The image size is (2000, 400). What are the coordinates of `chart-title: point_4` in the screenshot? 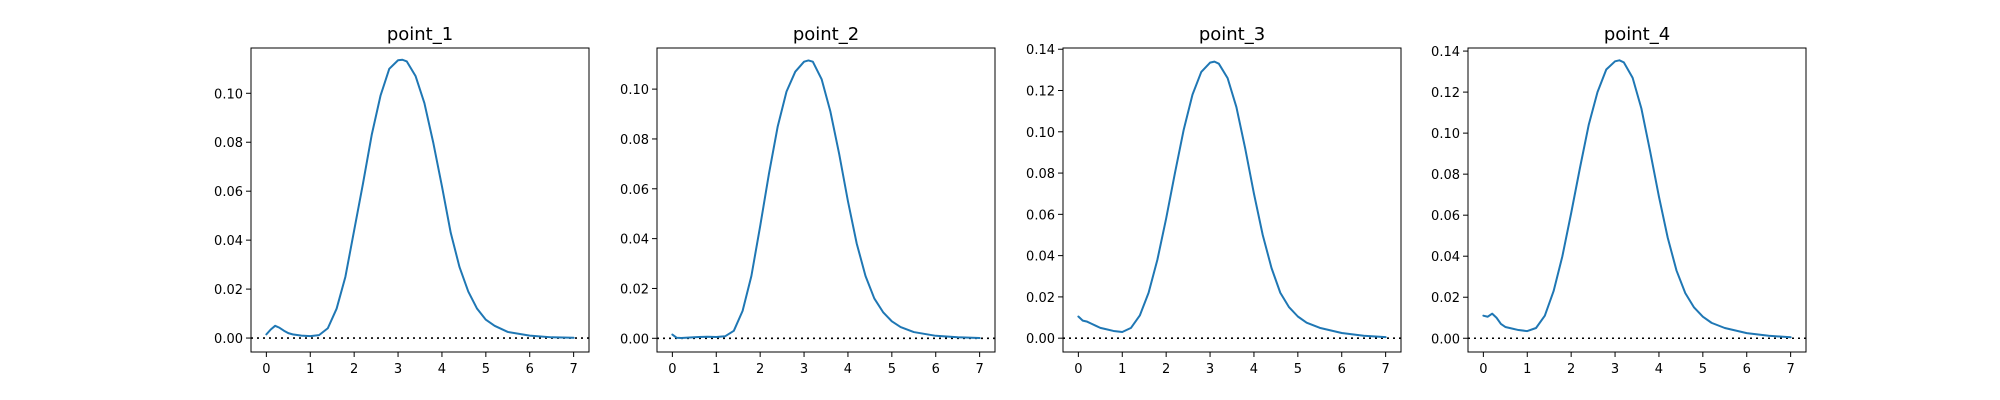 It's located at (1637, 34).